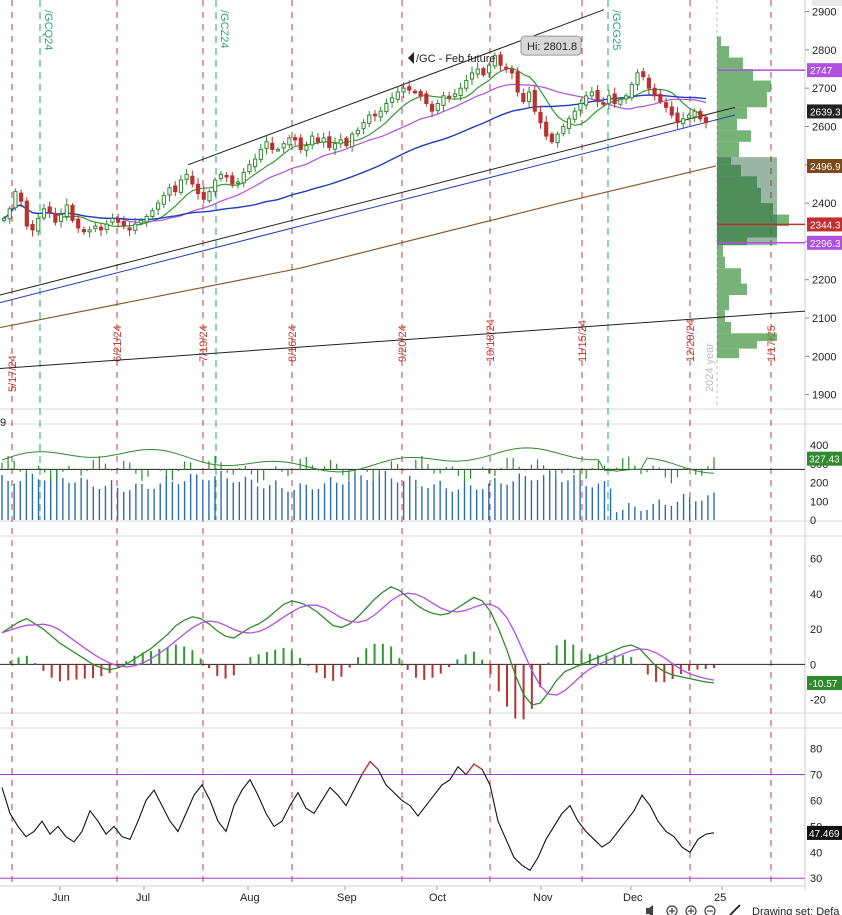  I want to click on volume-tag-label: 327.43, so click(824, 460).